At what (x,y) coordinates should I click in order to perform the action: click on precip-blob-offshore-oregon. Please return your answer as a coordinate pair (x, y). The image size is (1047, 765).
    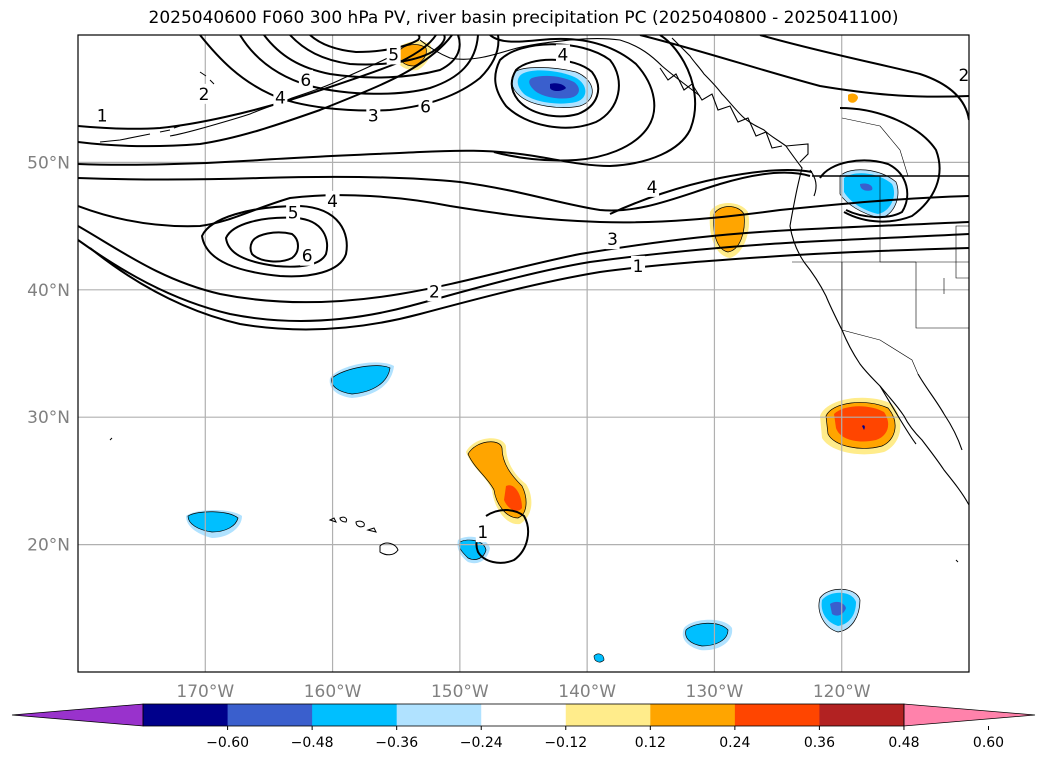
    Looking at the image, I should click on (729, 230).